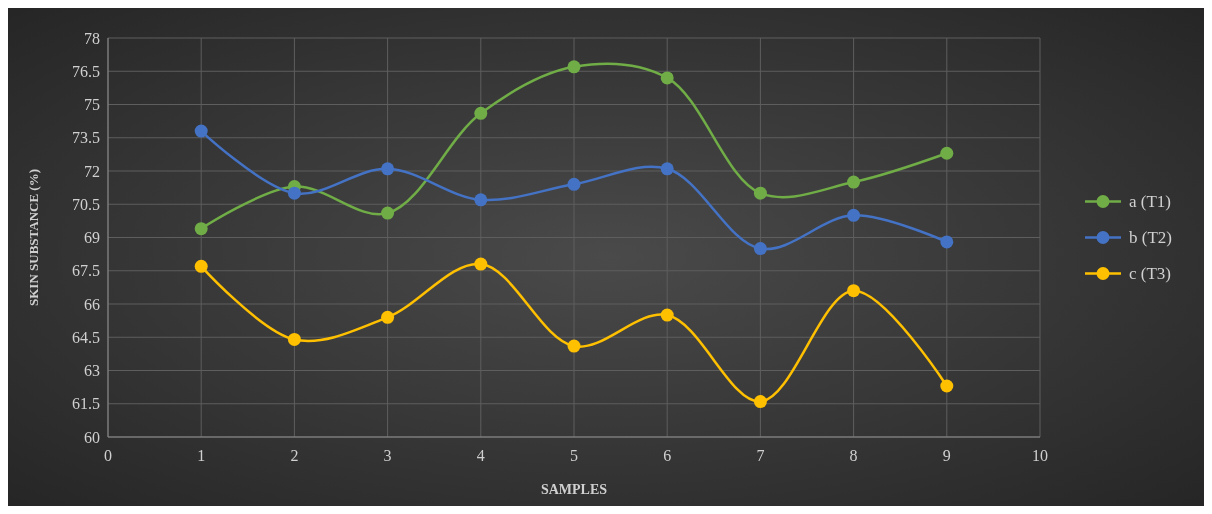 The height and width of the screenshot is (514, 1212). What do you see at coordinates (1150, 202) in the screenshot?
I see `legend-label: a (T1)` at bounding box center [1150, 202].